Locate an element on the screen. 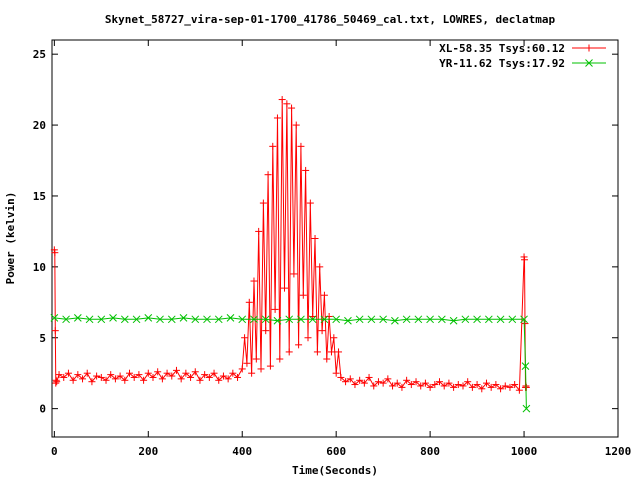  y-tick-label: 25 is located at coordinates (39, 54).